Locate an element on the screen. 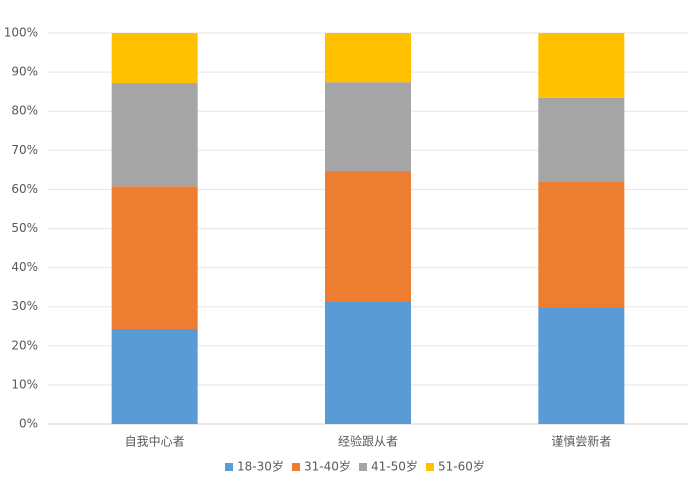  x-tick-label: 经验跟从者 is located at coordinates (368, 441).